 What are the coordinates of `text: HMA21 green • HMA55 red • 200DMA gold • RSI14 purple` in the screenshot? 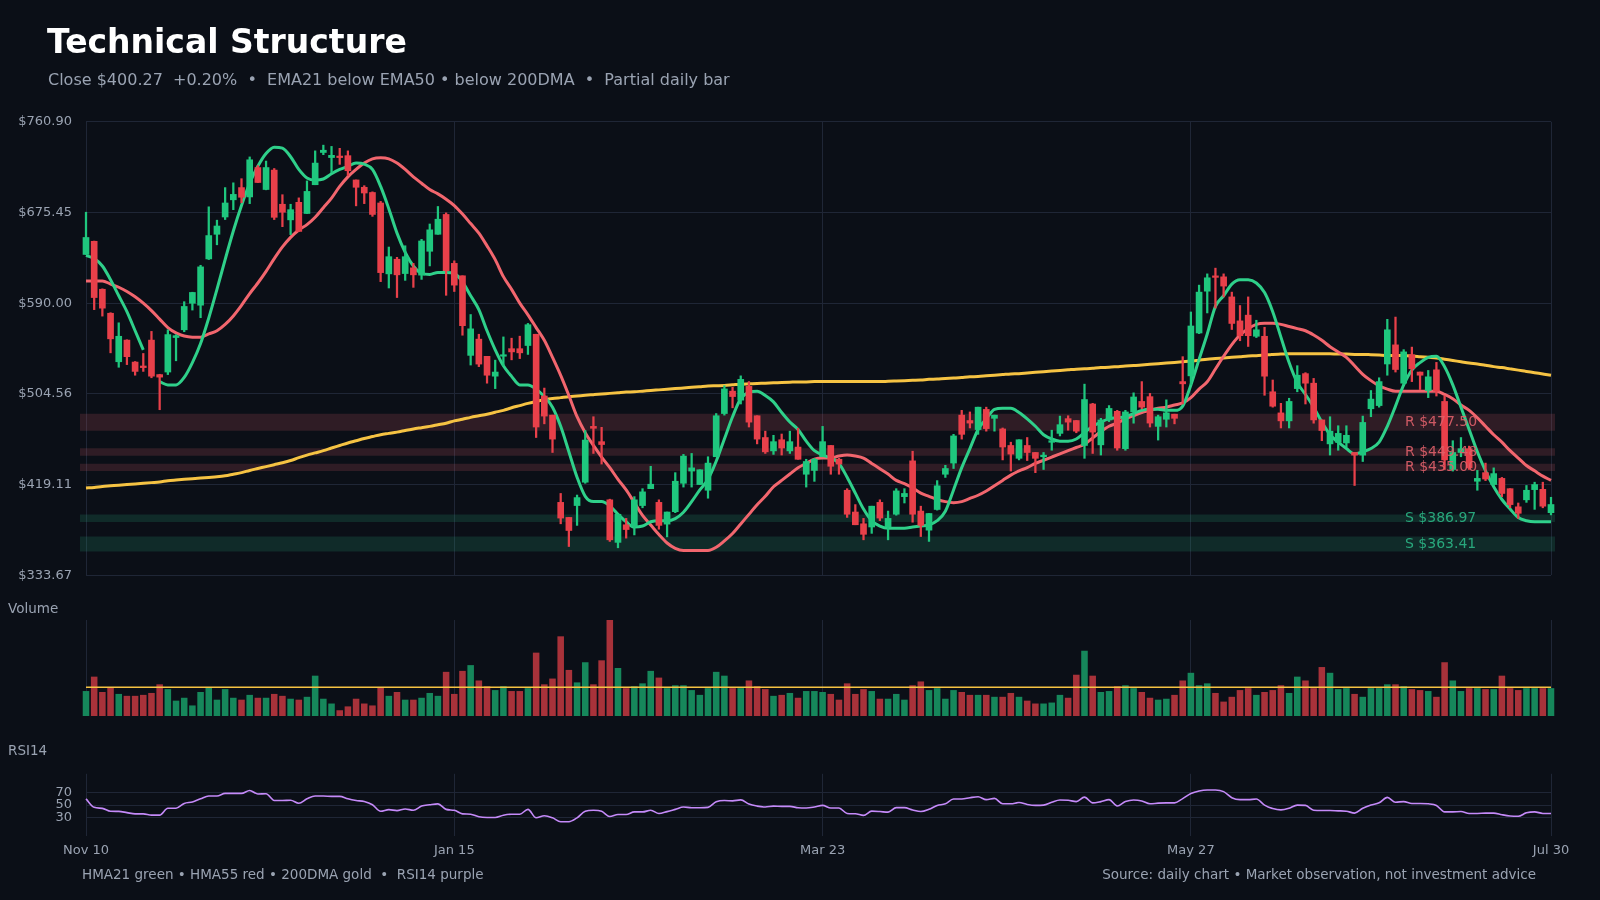 It's located at (283, 874).